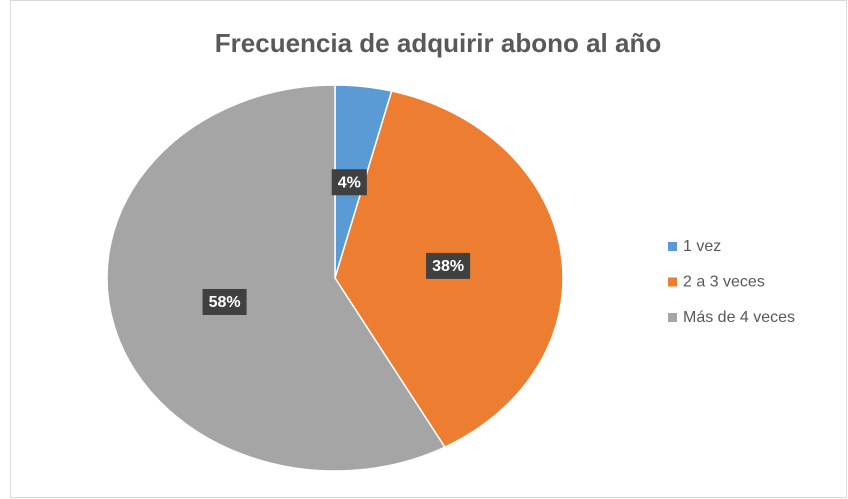  I want to click on data-label: 38%, so click(448, 265).